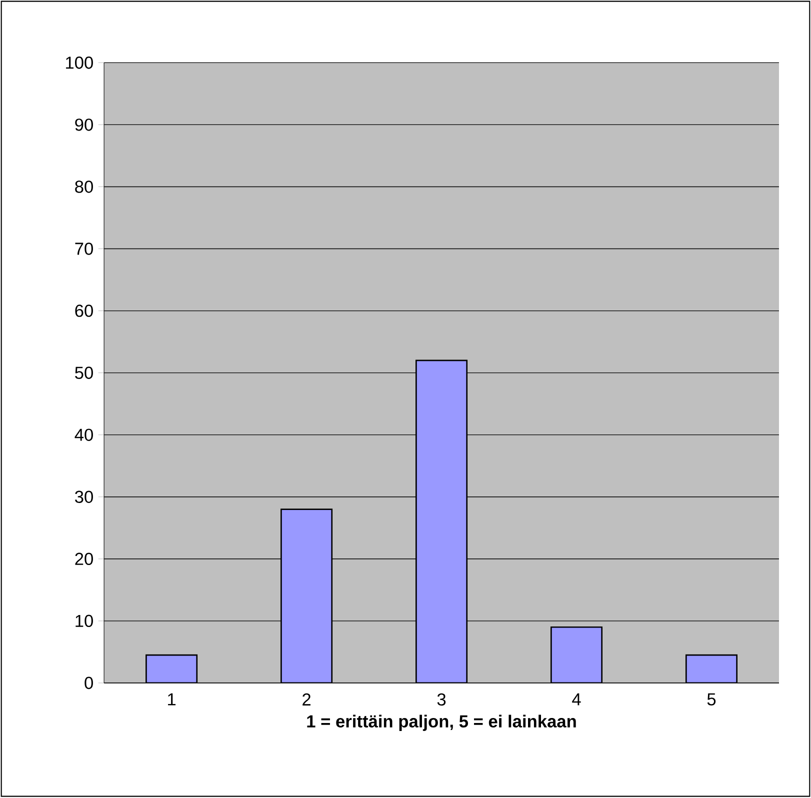 Image resolution: width=811 pixels, height=798 pixels. I want to click on x-tick-label: 4, so click(576, 700).